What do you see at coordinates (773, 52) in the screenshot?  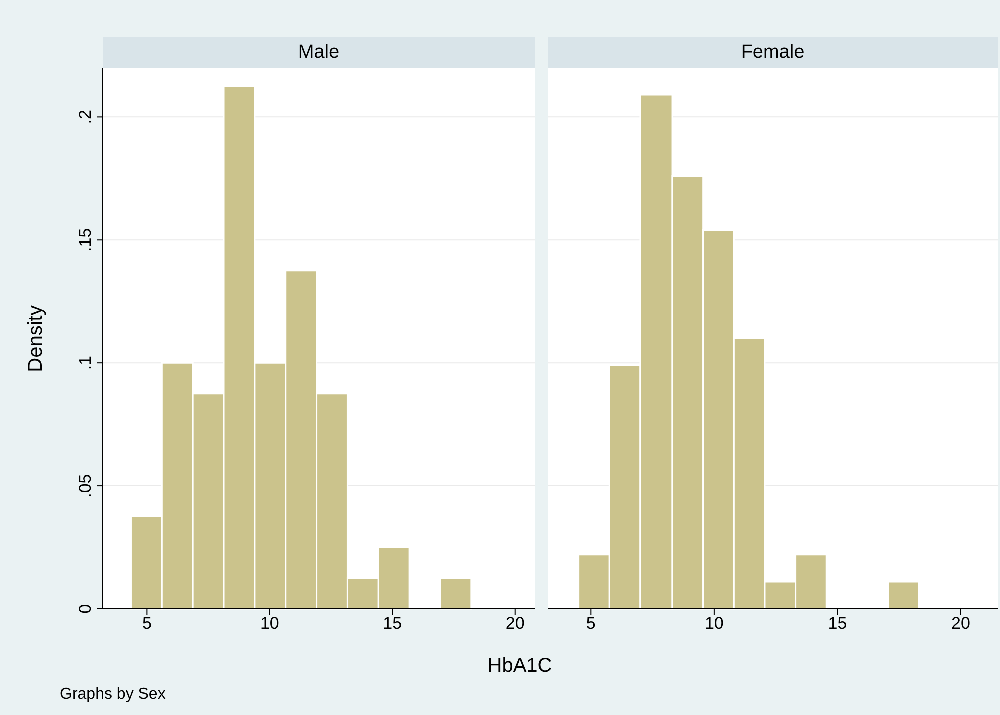 I see `chart-title: Female` at bounding box center [773, 52].